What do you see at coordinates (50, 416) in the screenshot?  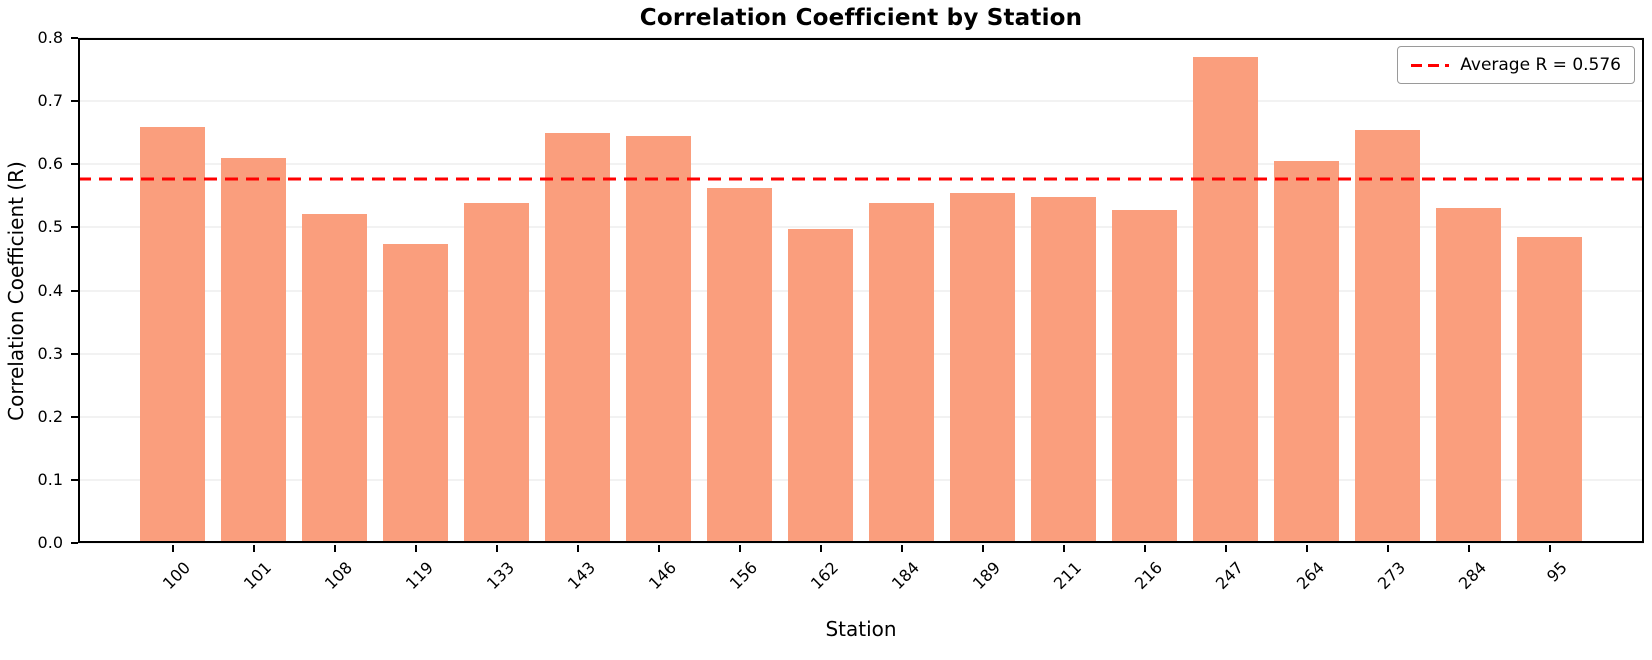 I see `y-tick-label: 0.2` at bounding box center [50, 416].